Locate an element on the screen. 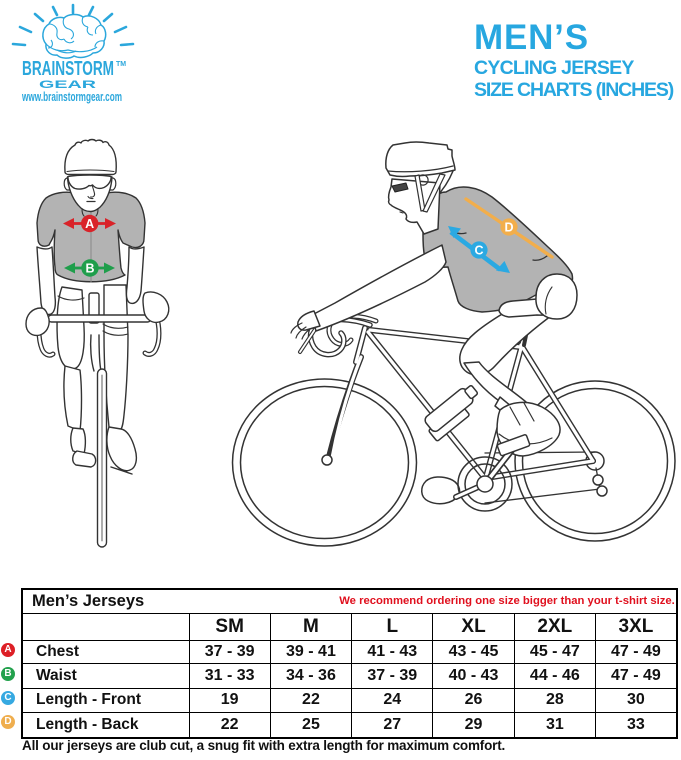  svg-text: C is located at coordinates (478, 251).